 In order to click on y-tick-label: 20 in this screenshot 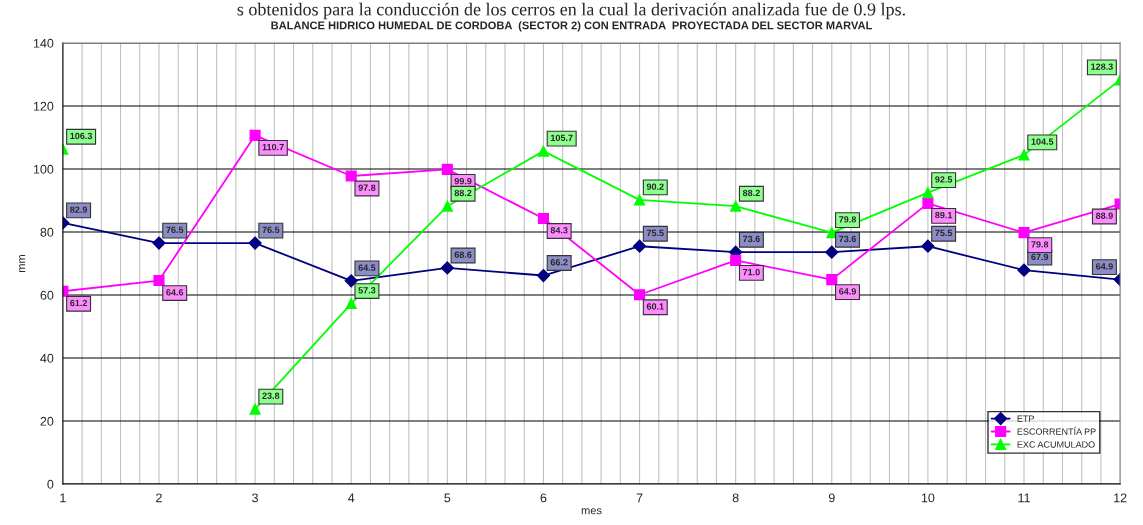, I will do `click(47, 421)`.